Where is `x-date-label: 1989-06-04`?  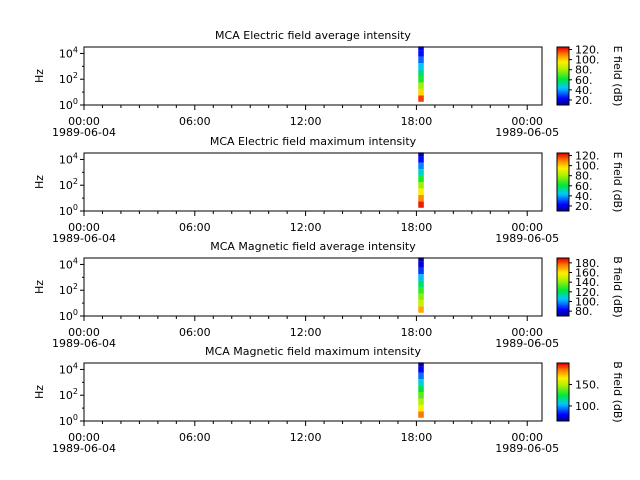
x-date-label: 1989-06-04 is located at coordinates (84, 448).